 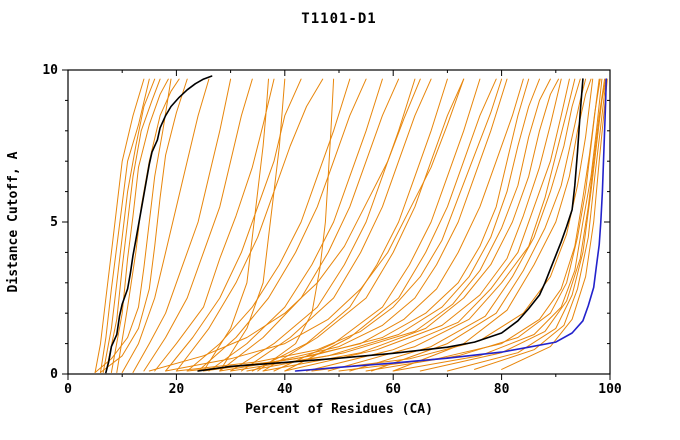 I want to click on y-tick-label: 5, so click(x=54, y=222).